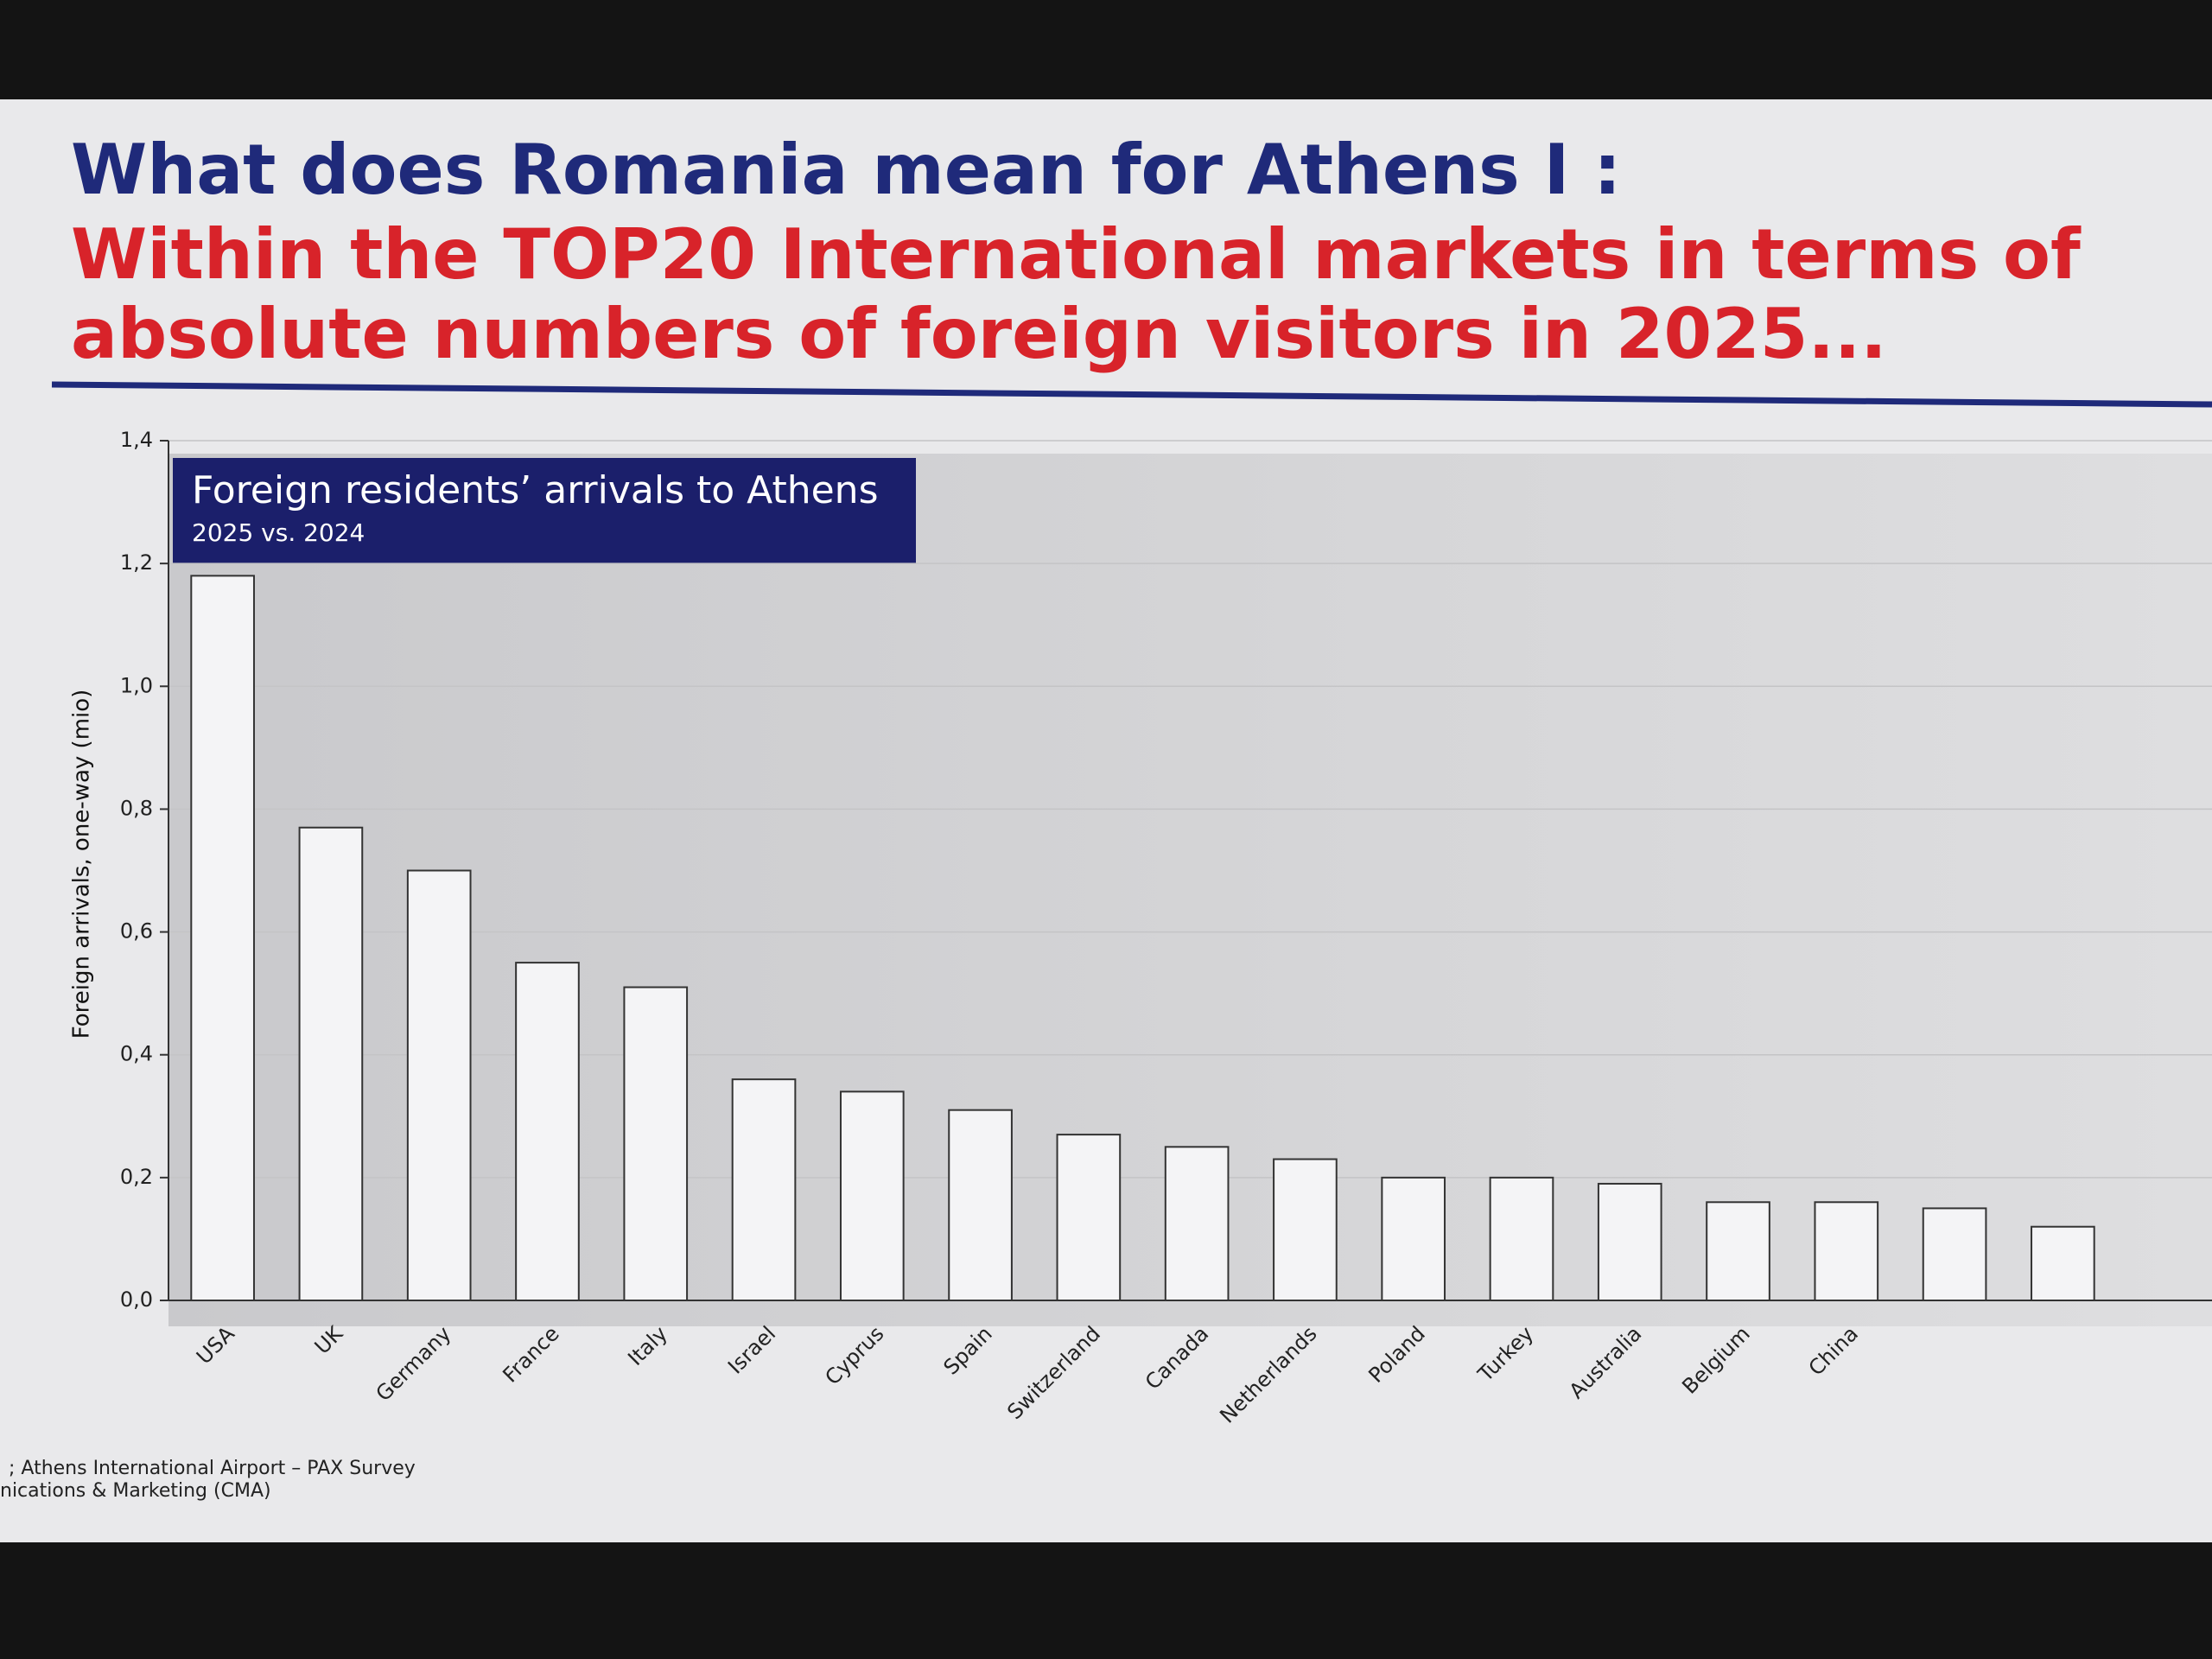  What do you see at coordinates (136, 440) in the screenshot?
I see `y-tick-label: 1,4` at bounding box center [136, 440].